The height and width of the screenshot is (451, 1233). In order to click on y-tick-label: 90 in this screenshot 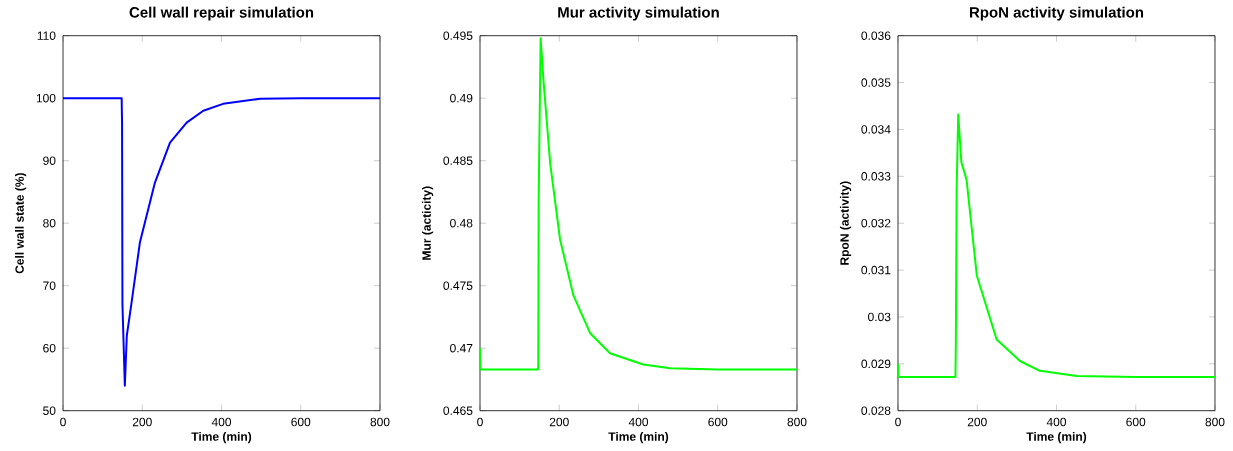, I will do `click(49, 161)`.